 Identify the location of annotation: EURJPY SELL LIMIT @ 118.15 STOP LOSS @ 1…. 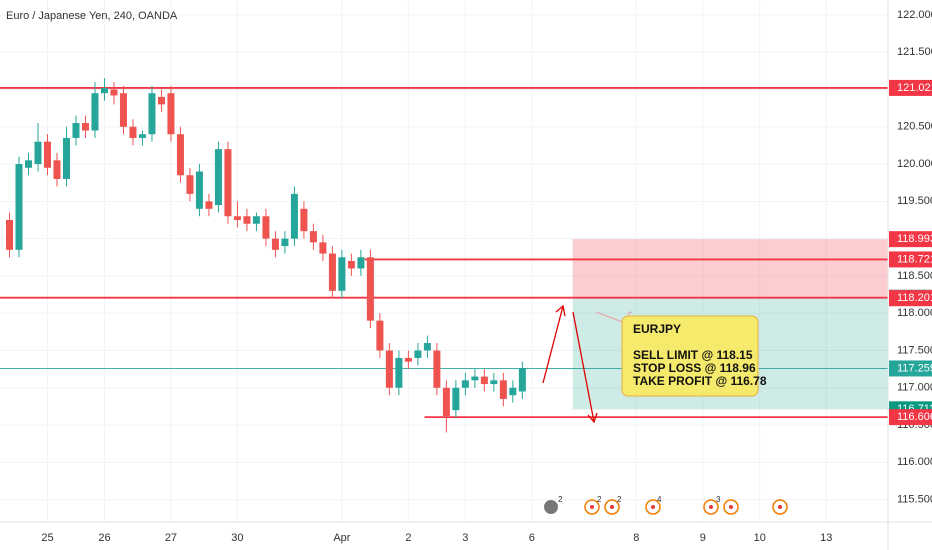
(681, 354).